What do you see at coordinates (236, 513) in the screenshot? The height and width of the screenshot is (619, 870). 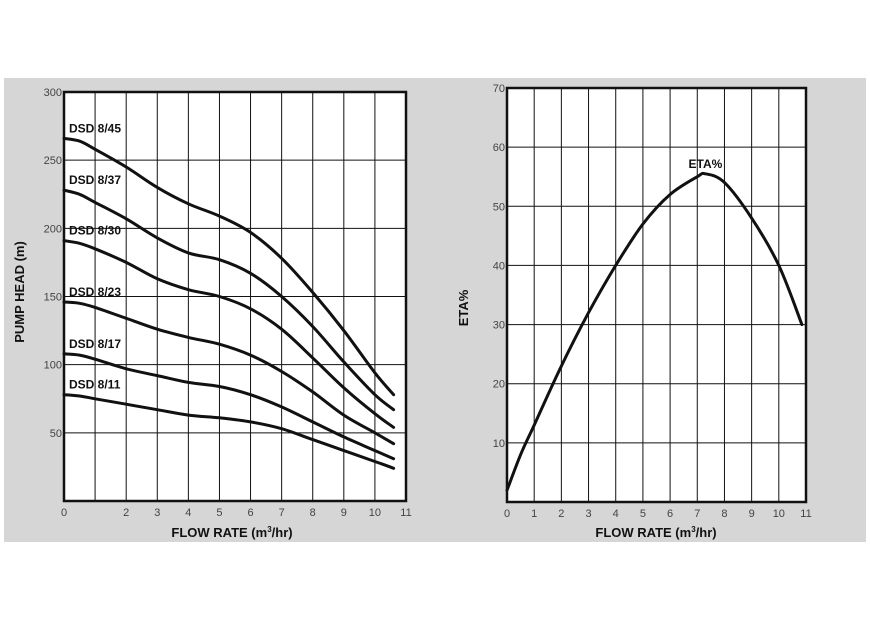 I see `x-ticks: 0 2 3 4 5 6 7 8 9 10 11` at bounding box center [236, 513].